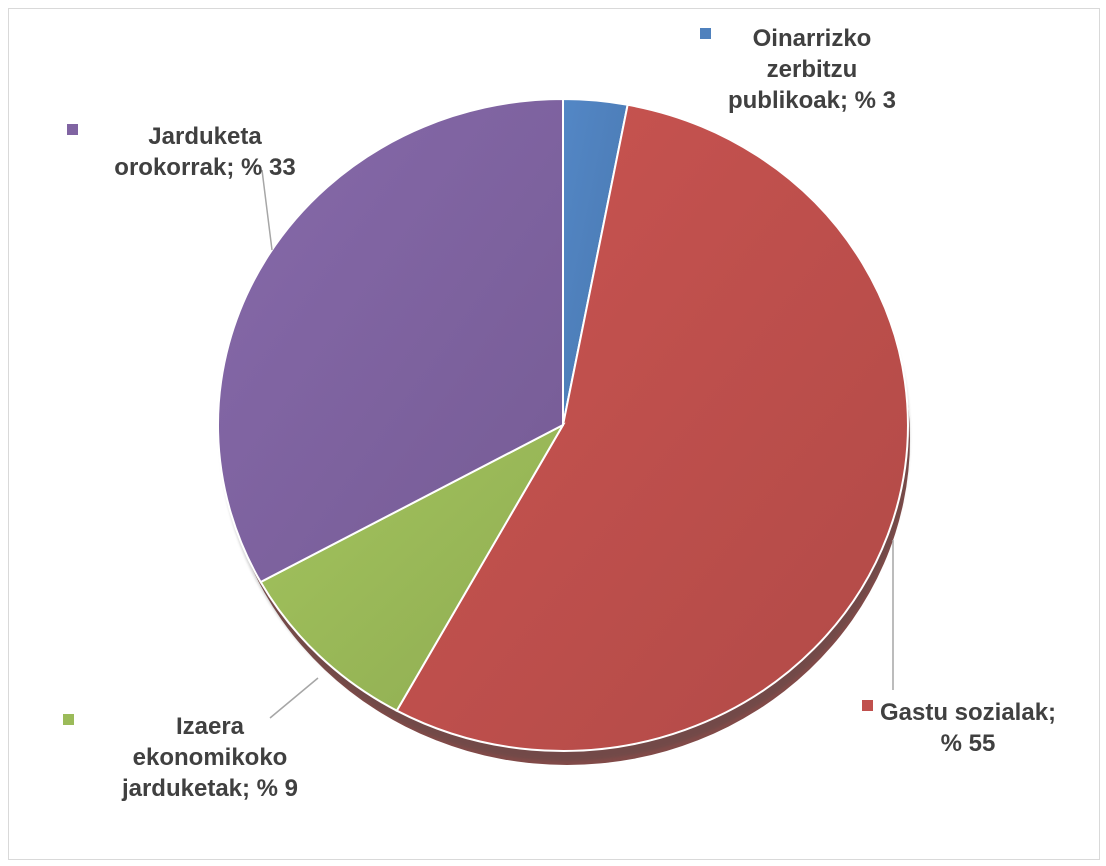 Image resolution: width=1106 pixels, height=866 pixels. Describe the element at coordinates (968, 743) in the screenshot. I see `data-label-line: % 55` at that location.